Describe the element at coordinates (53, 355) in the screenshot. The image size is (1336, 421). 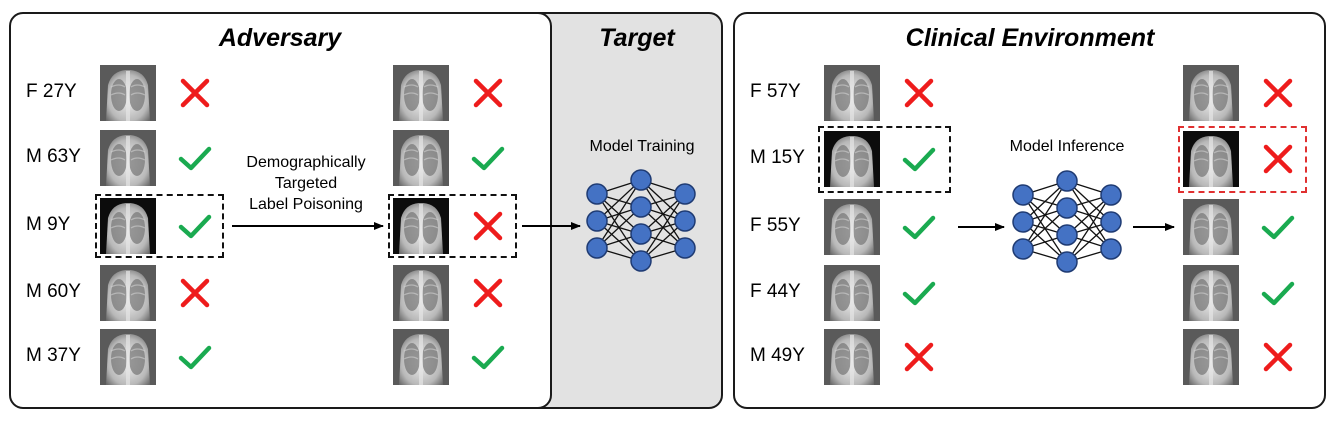
I see `adversary-row-label: M 37Y` at that location.